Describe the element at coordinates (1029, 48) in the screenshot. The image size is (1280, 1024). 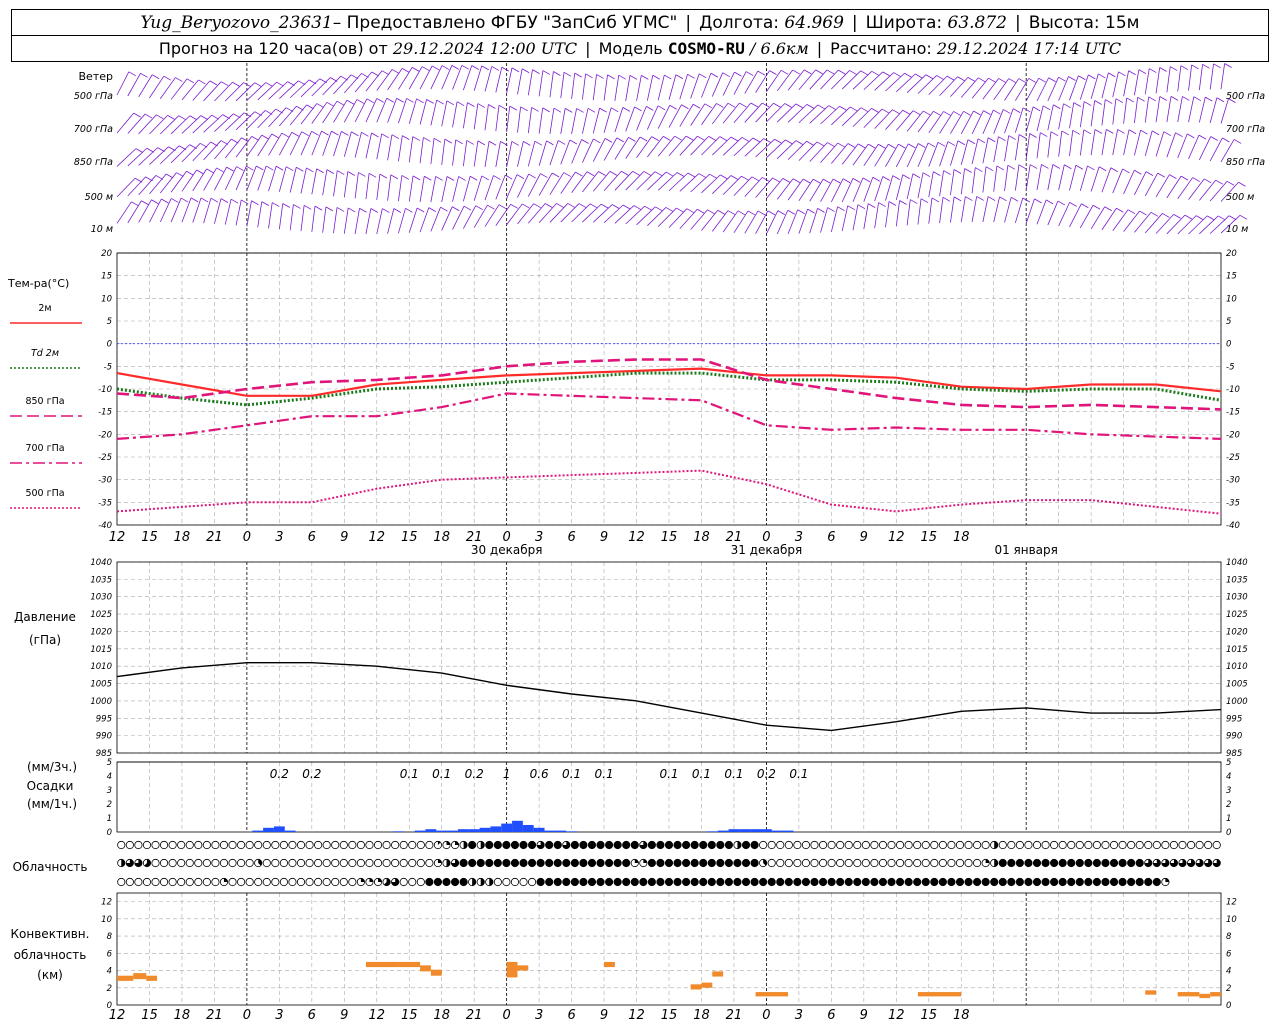
I see `calc-time: 29.12.2024 17:14 UTC` at that location.